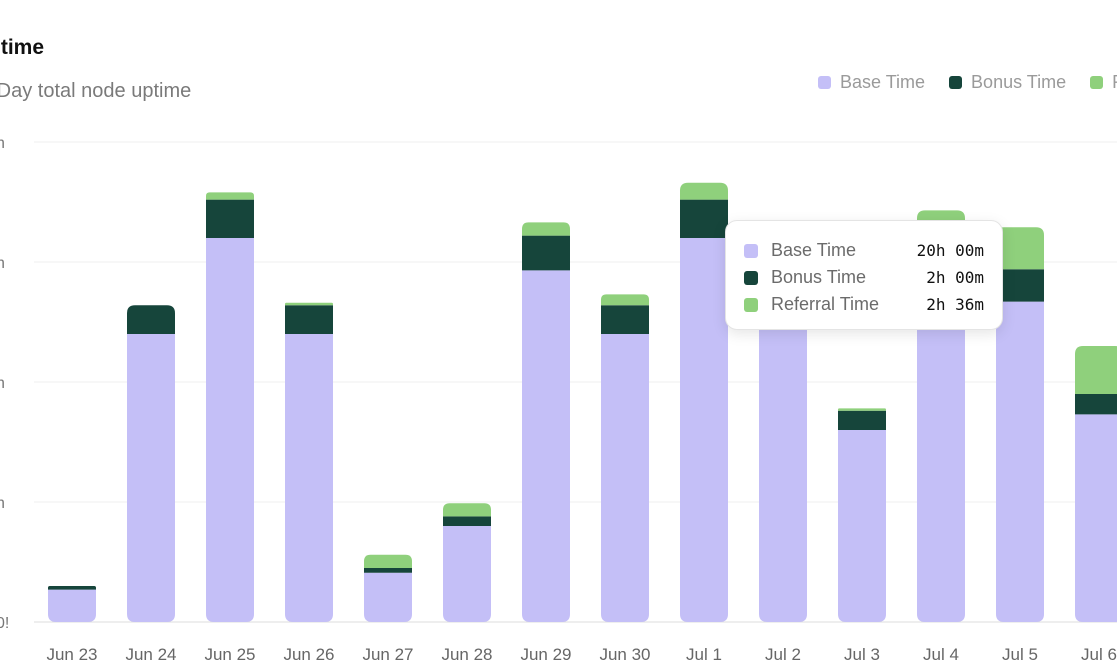 The image size is (1117, 665). What do you see at coordinates (545, 654) in the screenshot?
I see `x-tick-label-6: Jun 29` at bounding box center [545, 654].